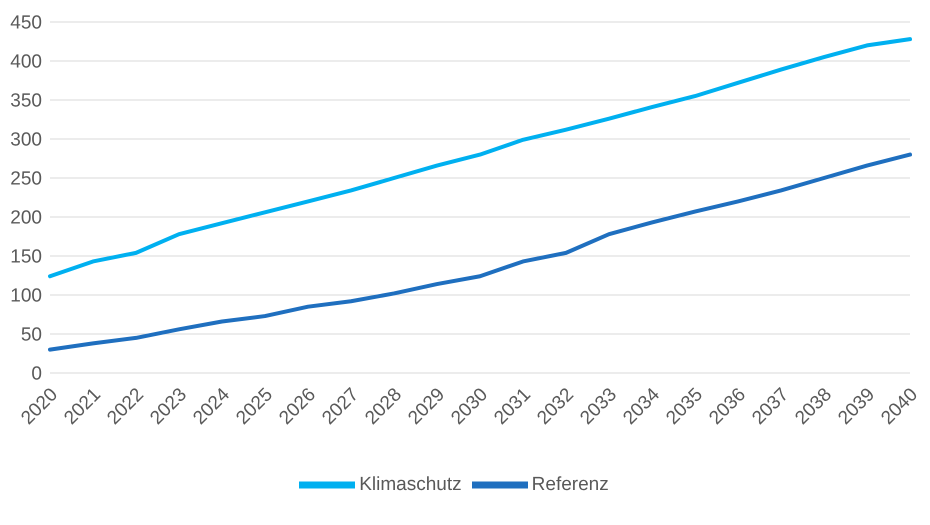 This screenshot has height=525, width=930. What do you see at coordinates (26, 140) in the screenshot?
I see `y-tick-label: 300` at bounding box center [26, 140].